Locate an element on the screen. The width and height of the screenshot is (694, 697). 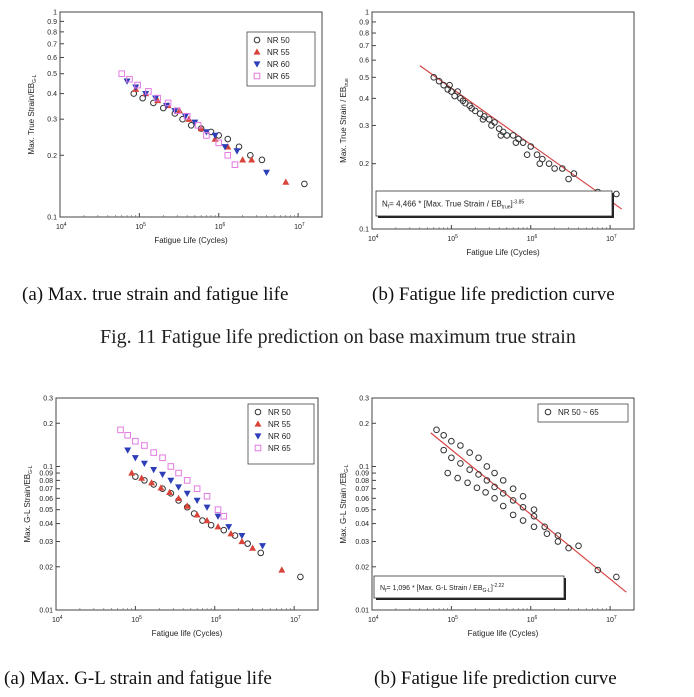
caption-top-right: (b) Fatigue life prediction curve is located at coordinates (493, 294).